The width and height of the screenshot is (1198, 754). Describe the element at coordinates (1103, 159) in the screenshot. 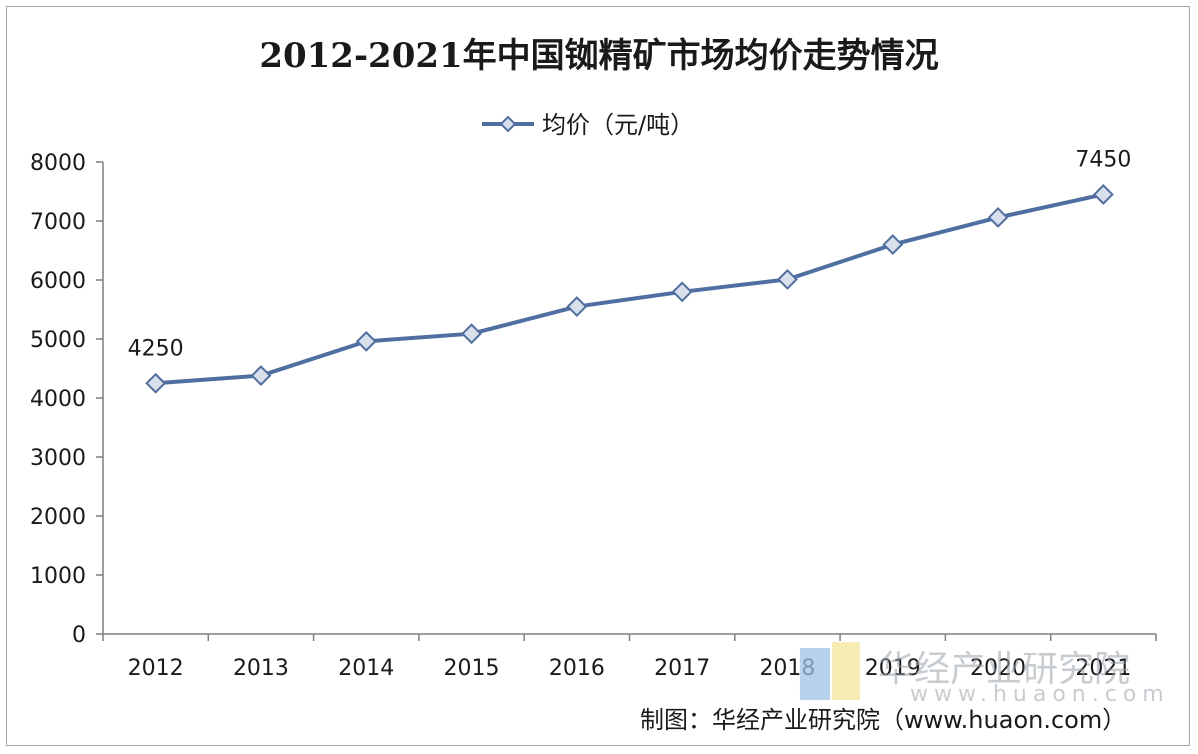

I see `data-label: 7450` at that location.